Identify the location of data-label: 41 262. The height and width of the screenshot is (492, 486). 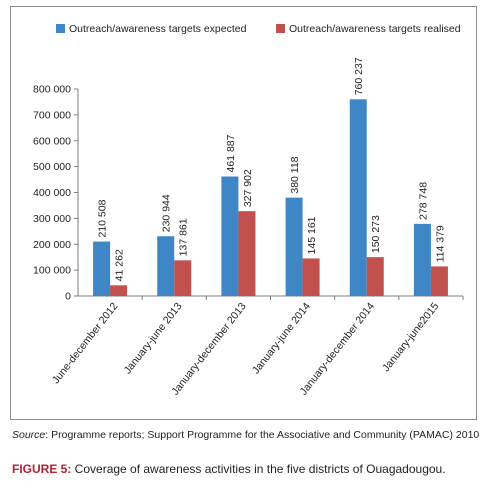
(120, 265).